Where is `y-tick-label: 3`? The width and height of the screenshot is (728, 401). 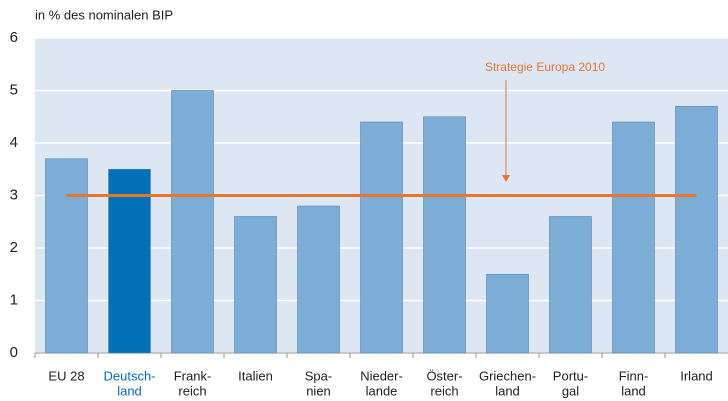 y-tick-label: 3 is located at coordinates (14, 194).